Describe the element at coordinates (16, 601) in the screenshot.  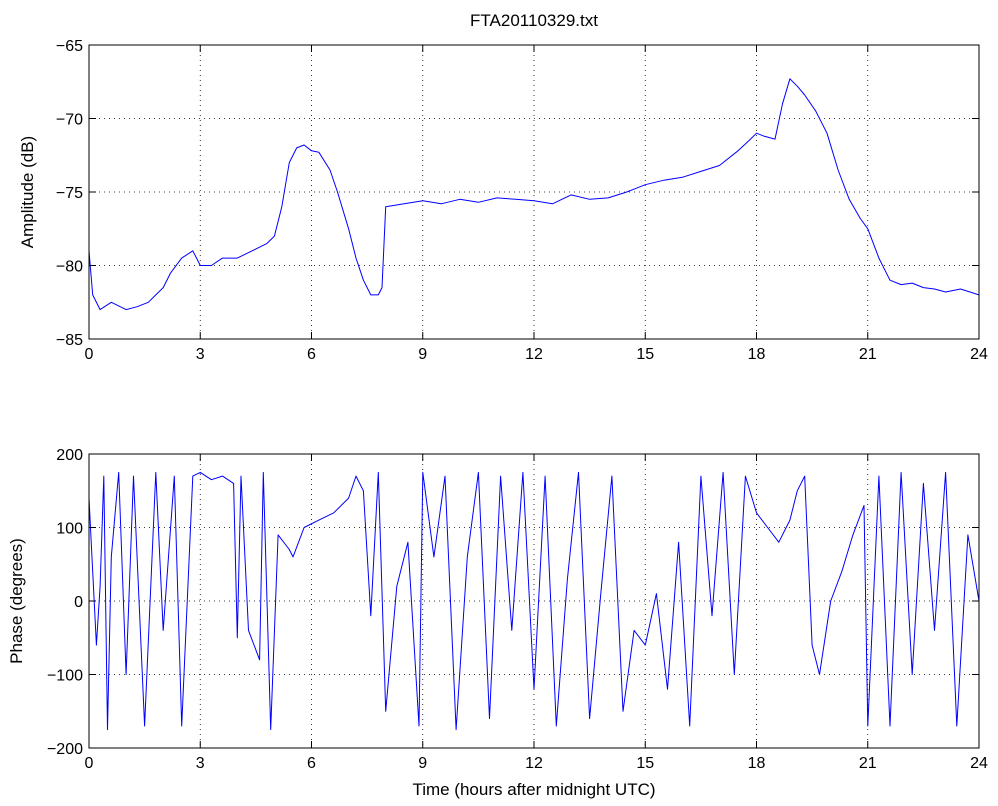
I see `phase-y-axis-label: Phase (degrees)` at that location.